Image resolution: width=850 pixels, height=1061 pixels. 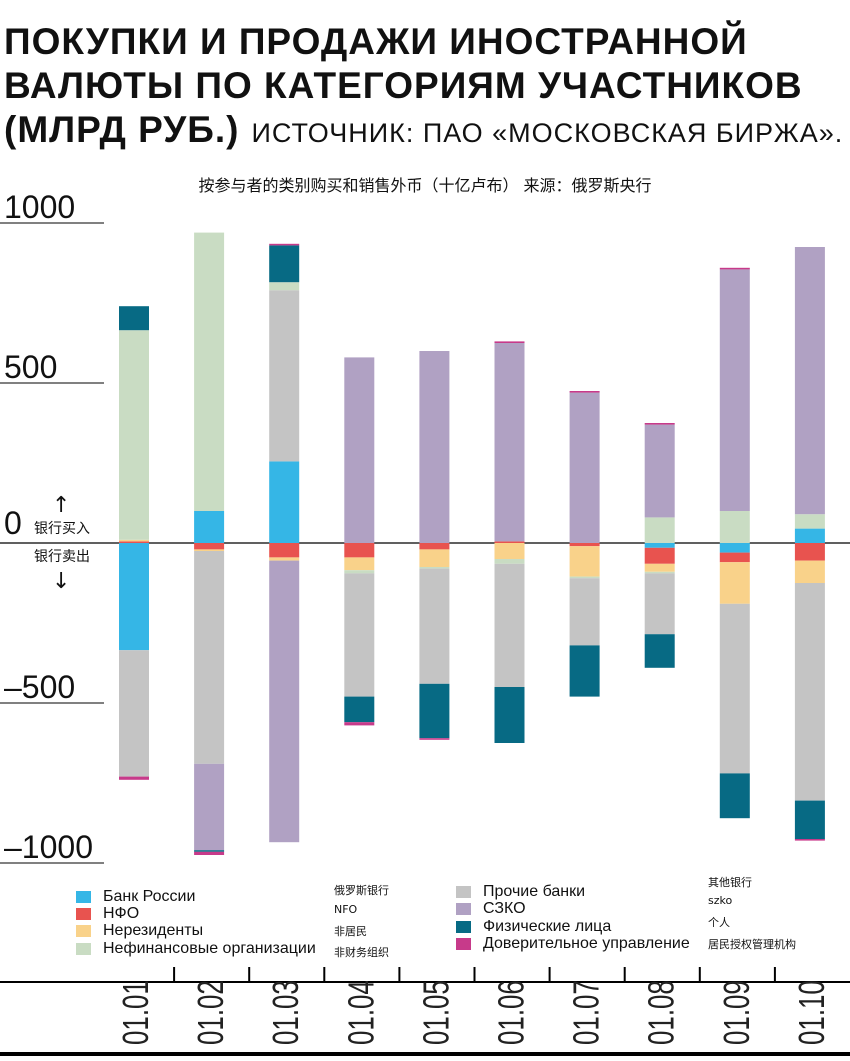 I want to click on bar-nfo-01.08, so click(x=659, y=555).